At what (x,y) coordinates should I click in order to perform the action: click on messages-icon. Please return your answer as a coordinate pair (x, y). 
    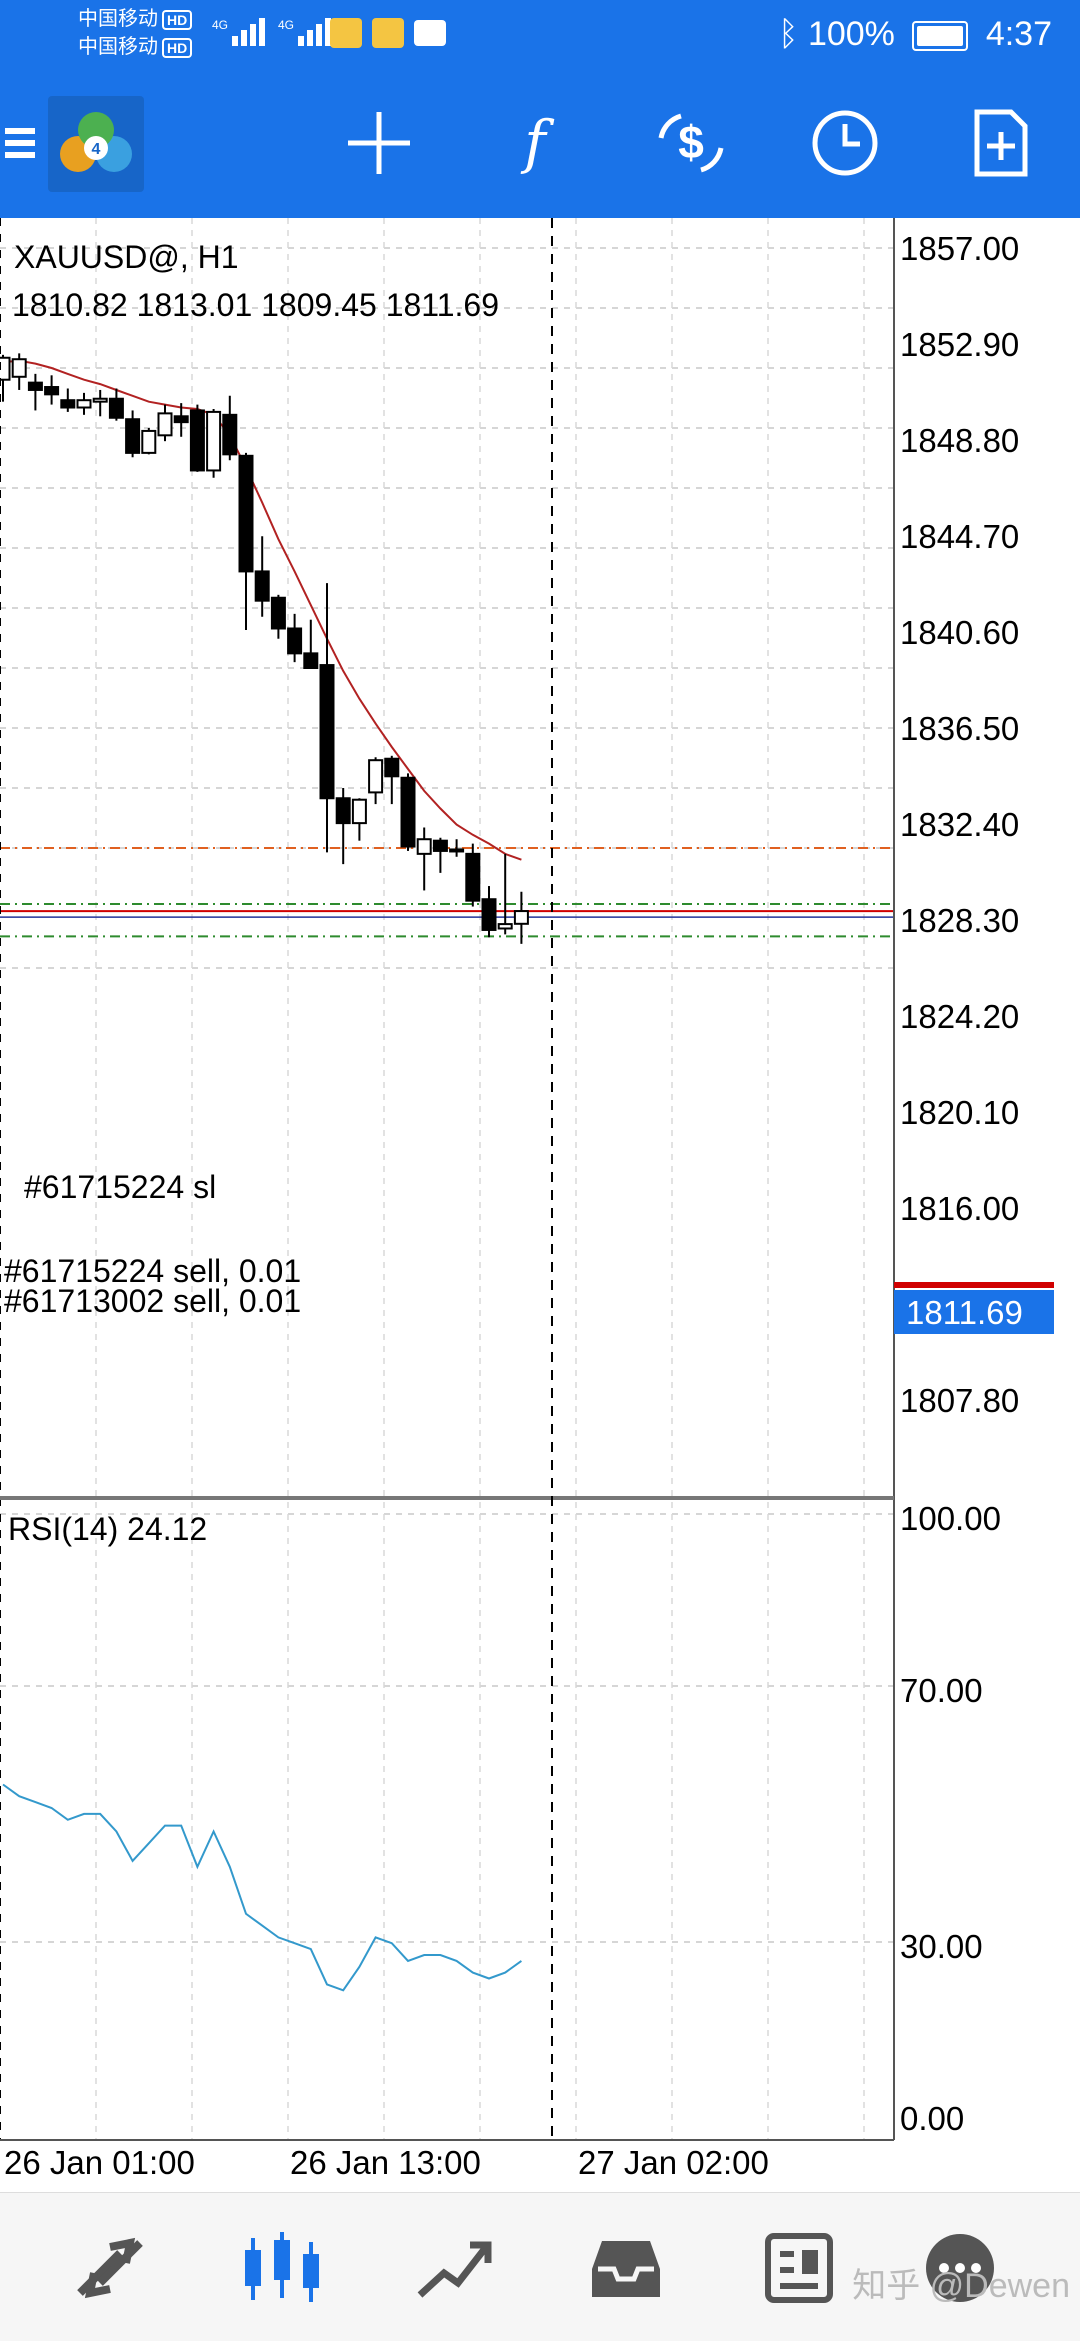
    Looking at the image, I should click on (960, 2268).